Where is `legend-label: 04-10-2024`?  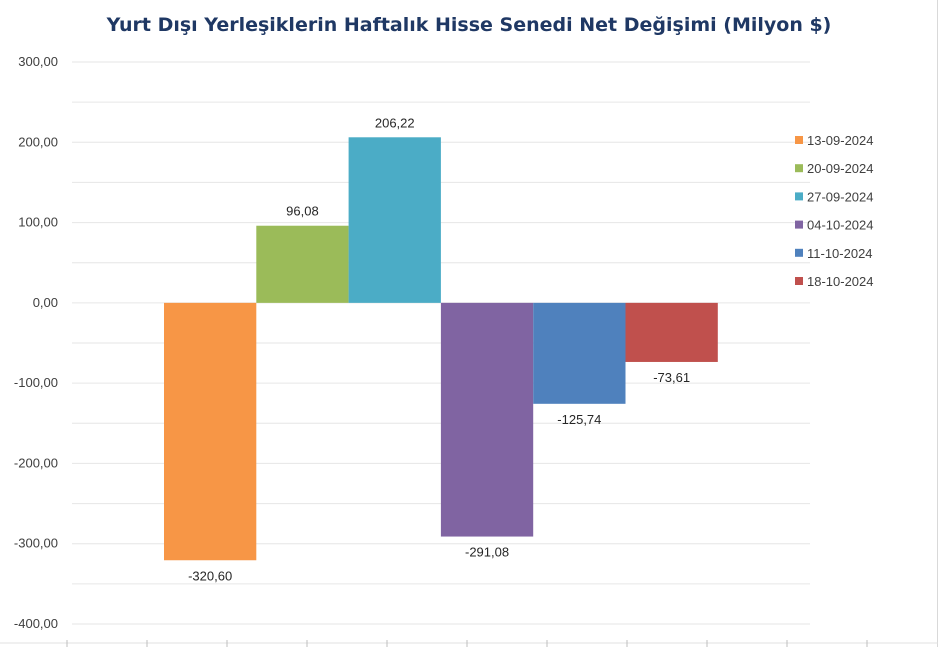
legend-label: 04-10-2024 is located at coordinates (840, 225).